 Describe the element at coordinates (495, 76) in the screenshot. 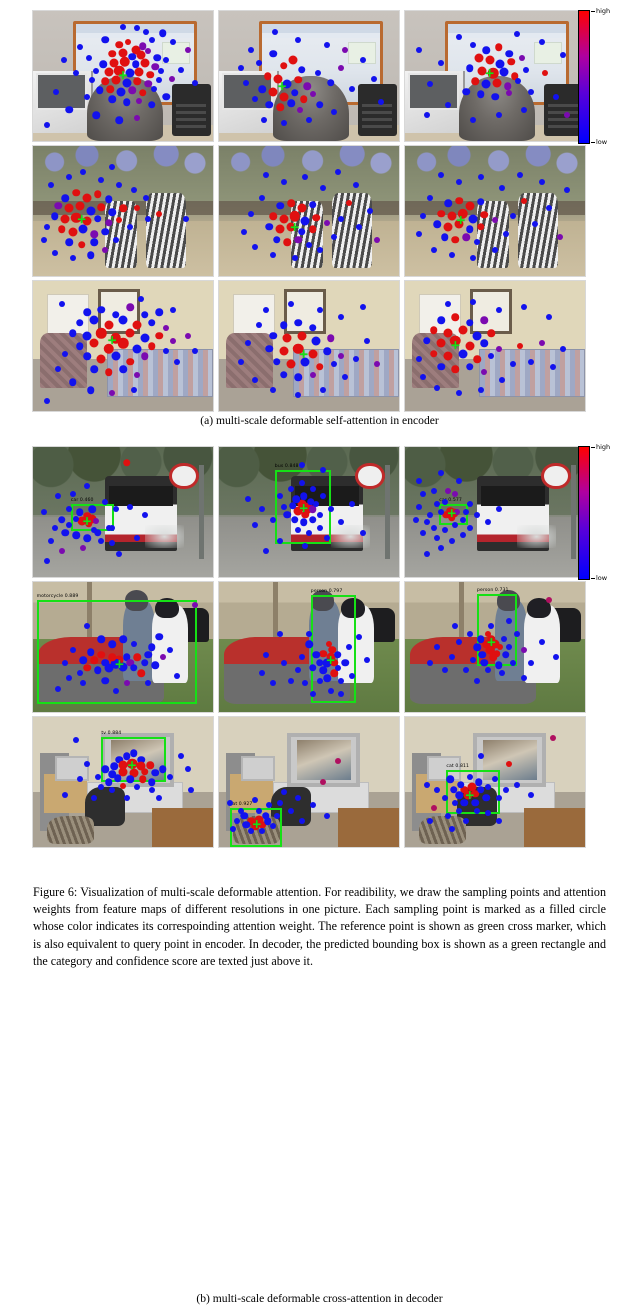

I see `image-cell-a-r1-c3: +` at that location.